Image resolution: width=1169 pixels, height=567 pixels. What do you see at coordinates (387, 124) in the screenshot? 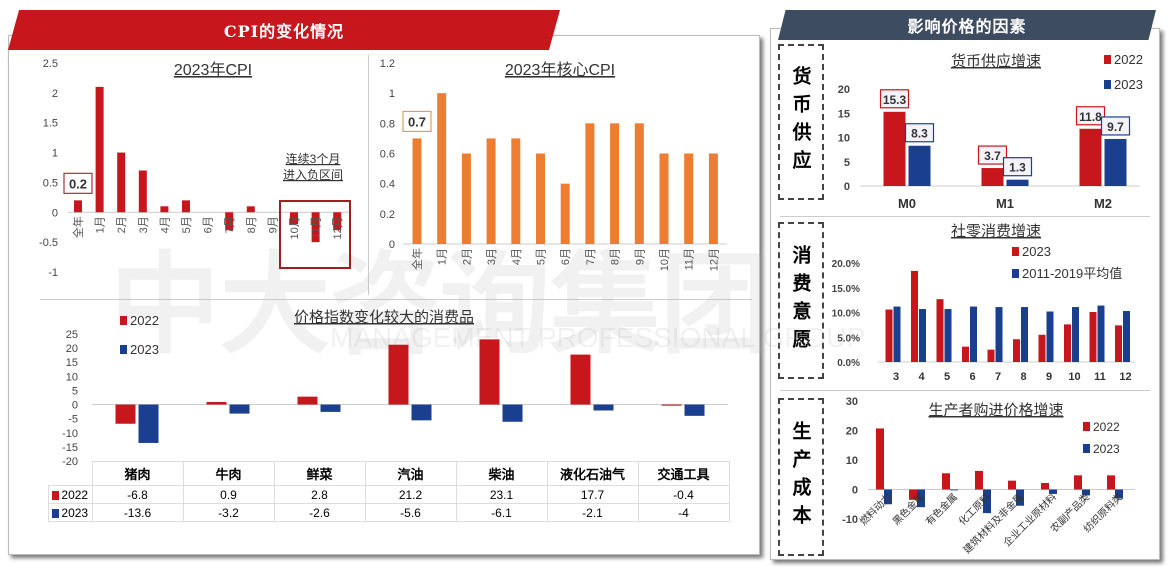
I see `y-tick-label: 0.8` at bounding box center [387, 124].